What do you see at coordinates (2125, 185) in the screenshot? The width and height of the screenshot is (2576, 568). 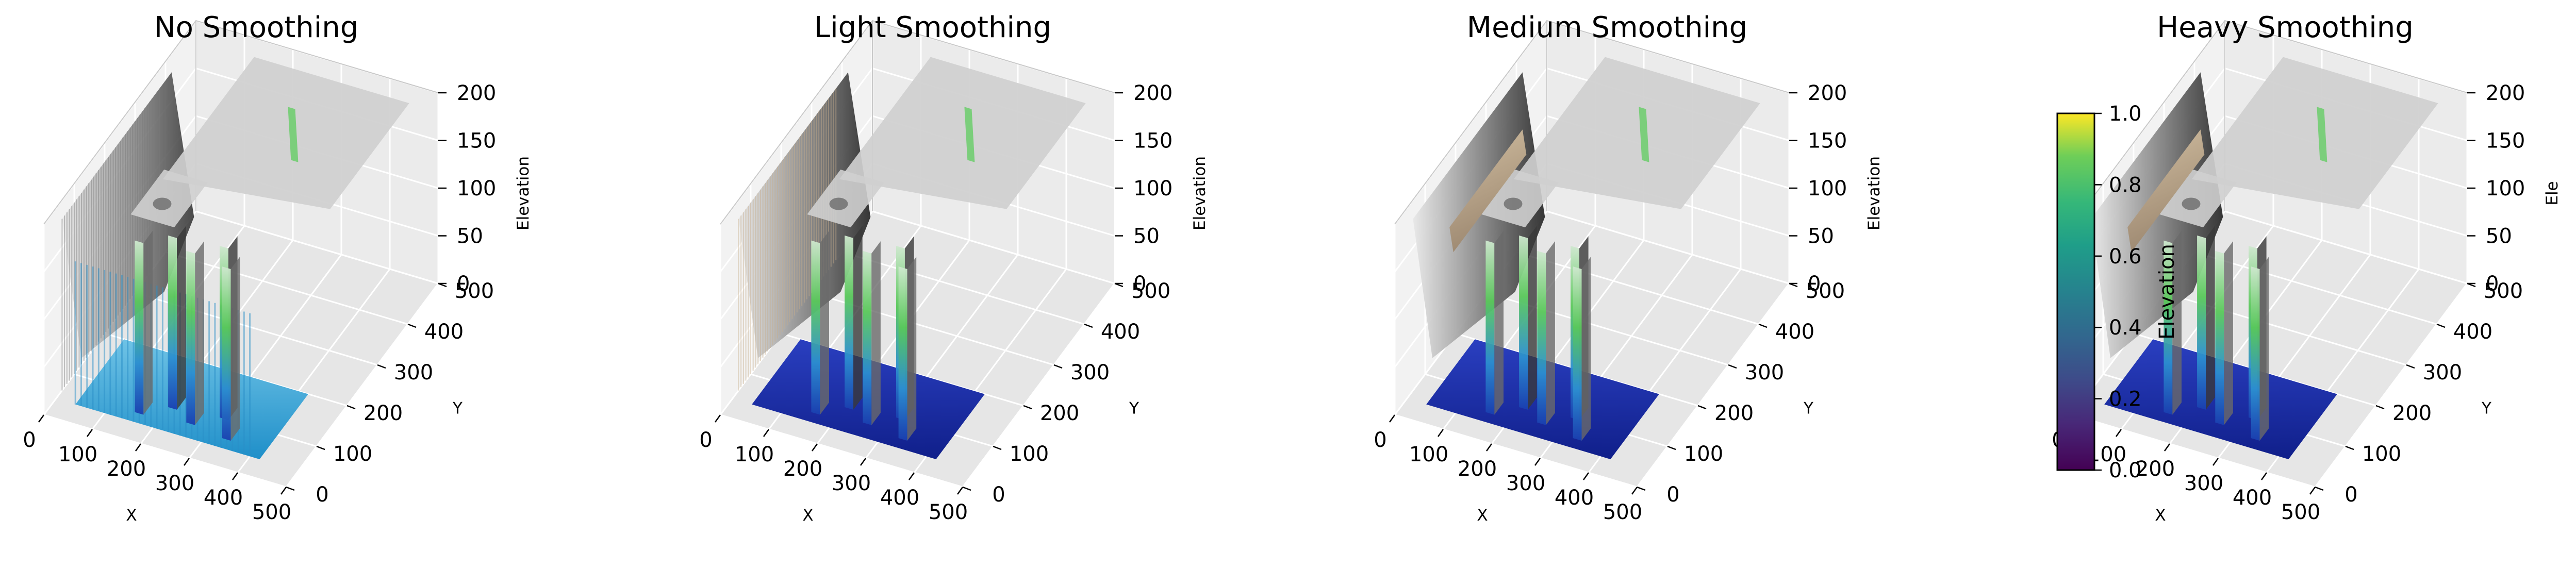 I see `colorbar-tick-label: 0.8` at bounding box center [2125, 185].